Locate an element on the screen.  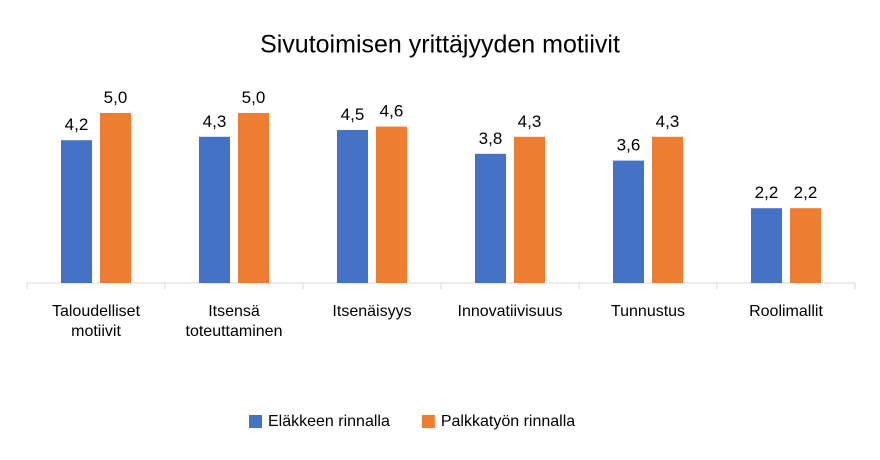
value-label: 4,2 is located at coordinates (77, 124).